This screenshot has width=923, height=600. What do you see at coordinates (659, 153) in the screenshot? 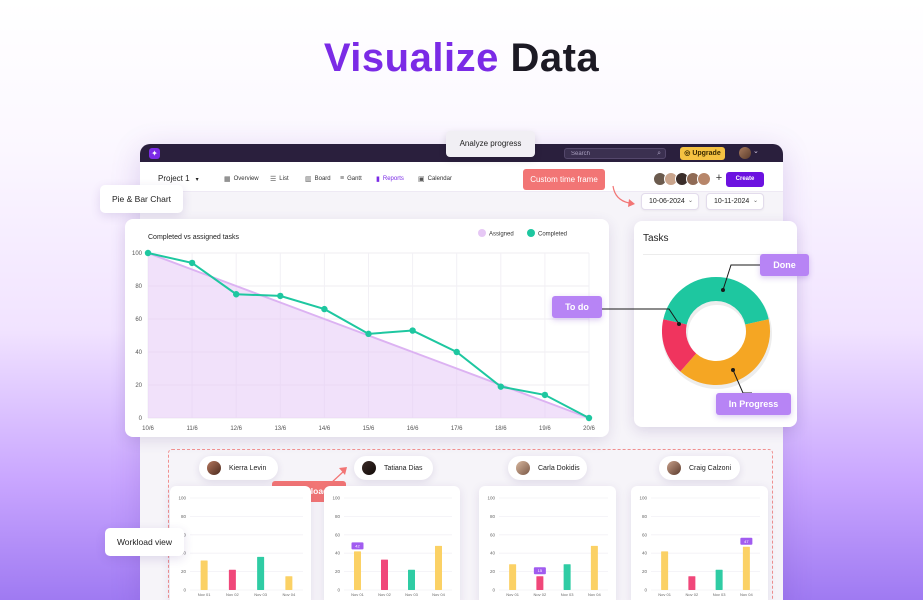
I see `search-icon: ⌕` at bounding box center [659, 153].